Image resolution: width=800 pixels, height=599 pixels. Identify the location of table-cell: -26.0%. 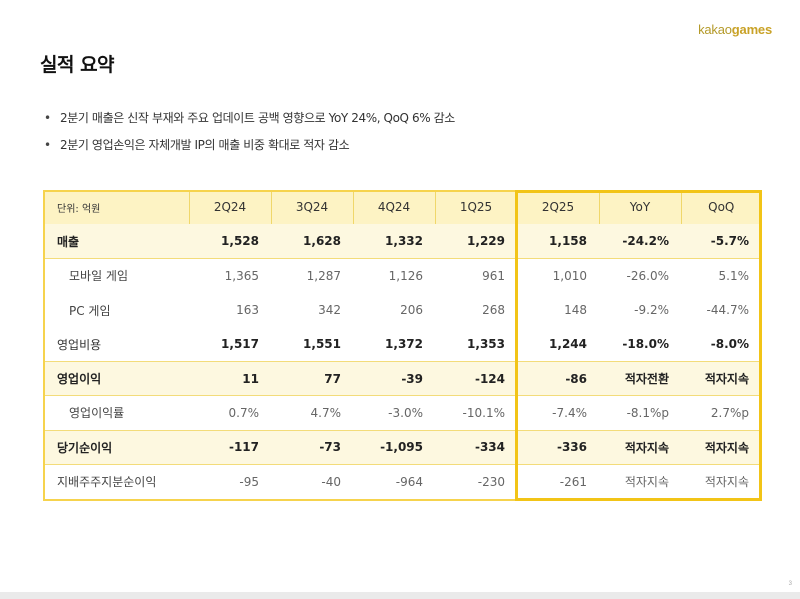
(647, 275).